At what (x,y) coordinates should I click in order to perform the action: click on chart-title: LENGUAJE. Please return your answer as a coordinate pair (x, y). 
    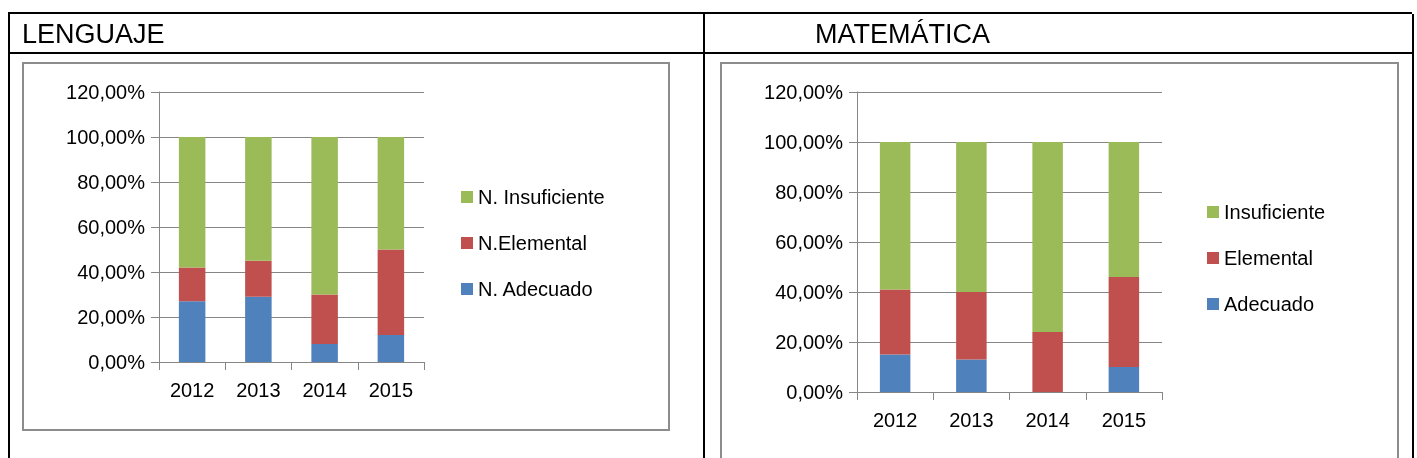
    Looking at the image, I should click on (357, 34).